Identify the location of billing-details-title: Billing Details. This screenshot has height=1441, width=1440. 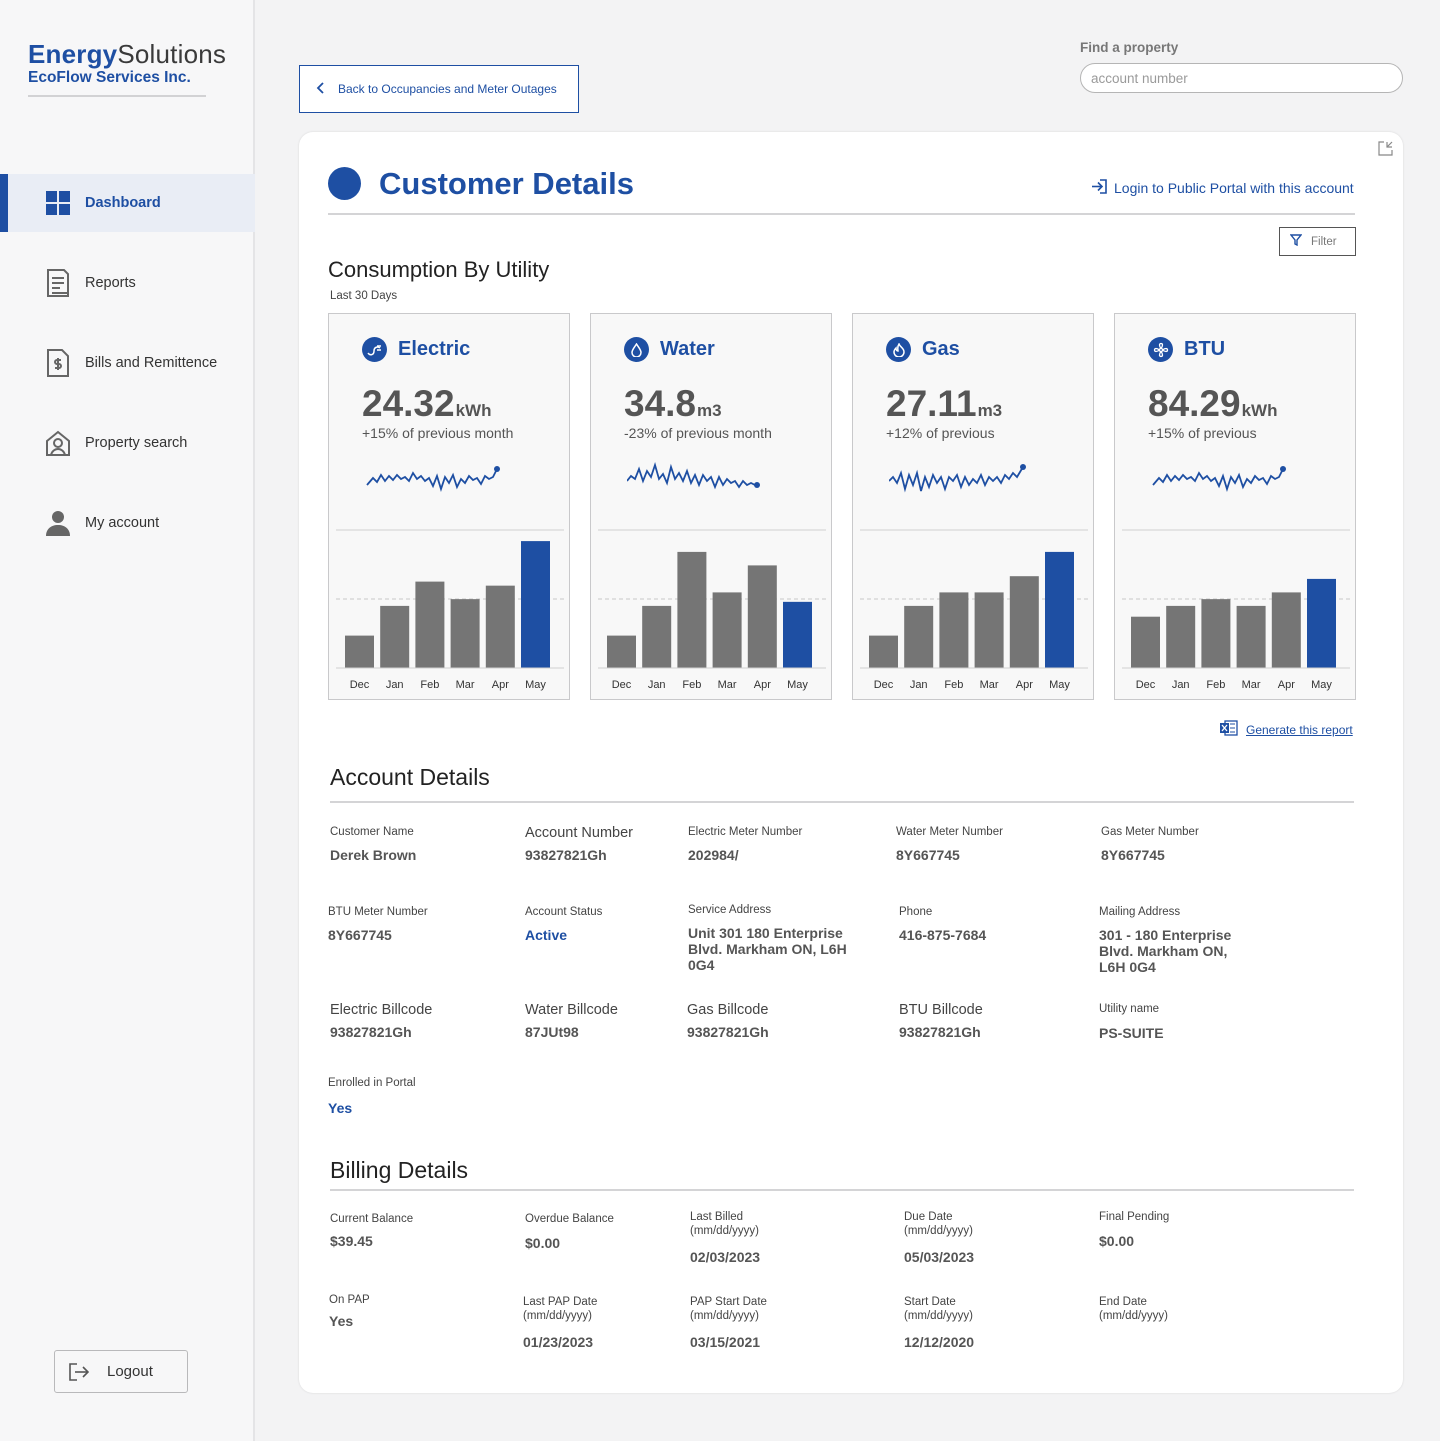
(399, 1170).